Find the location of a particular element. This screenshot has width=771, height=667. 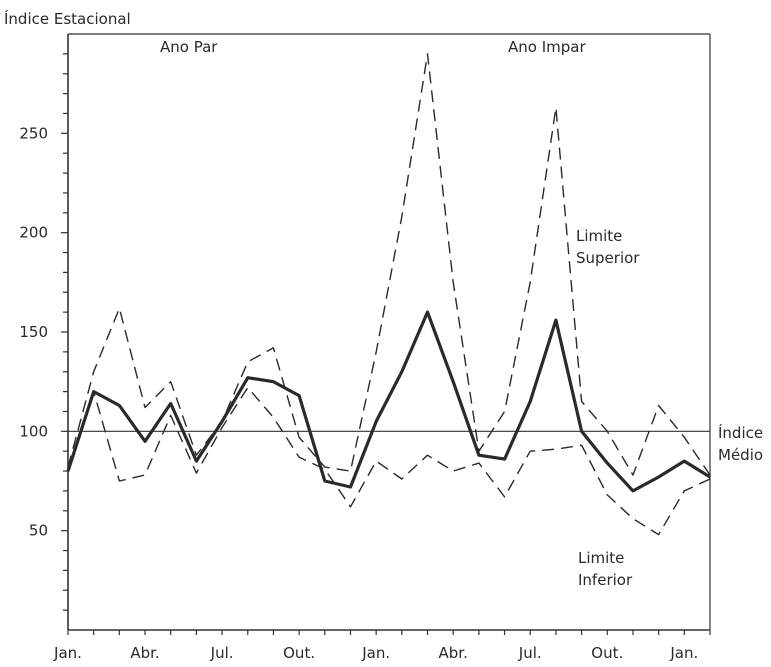

reference-label-line1: Índice is located at coordinates (740, 432).